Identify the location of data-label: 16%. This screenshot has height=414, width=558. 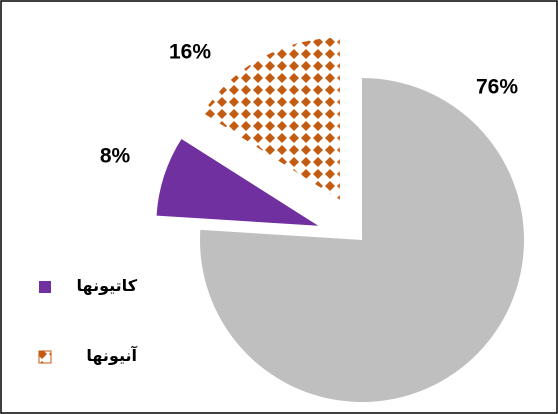
(190, 52).